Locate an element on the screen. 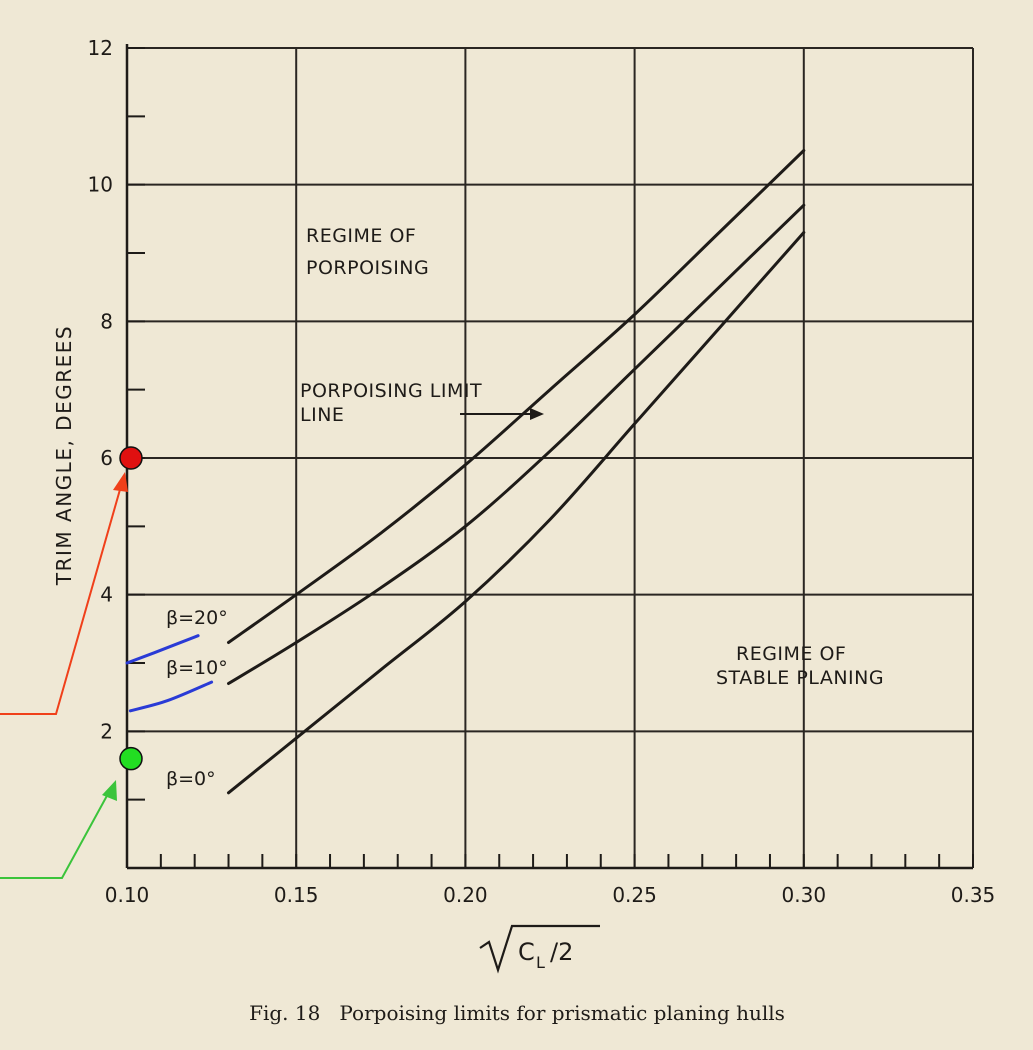  y-tick-label-3: 8 is located at coordinates (106, 321).